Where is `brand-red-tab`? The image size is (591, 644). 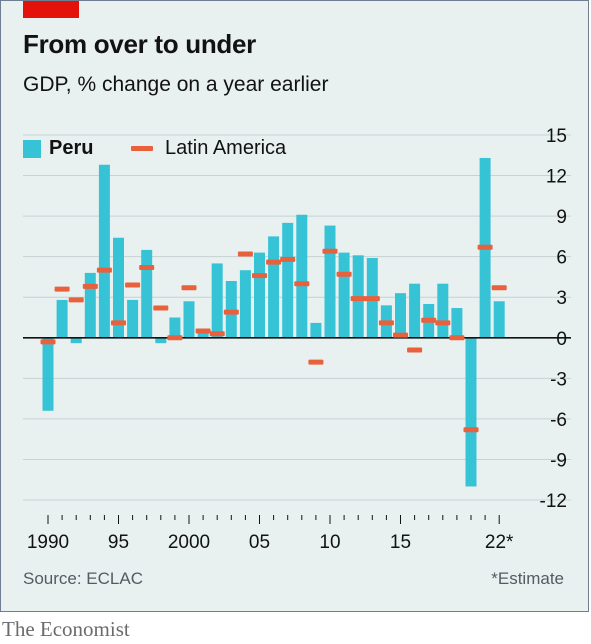 brand-red-tab is located at coordinates (51, 9).